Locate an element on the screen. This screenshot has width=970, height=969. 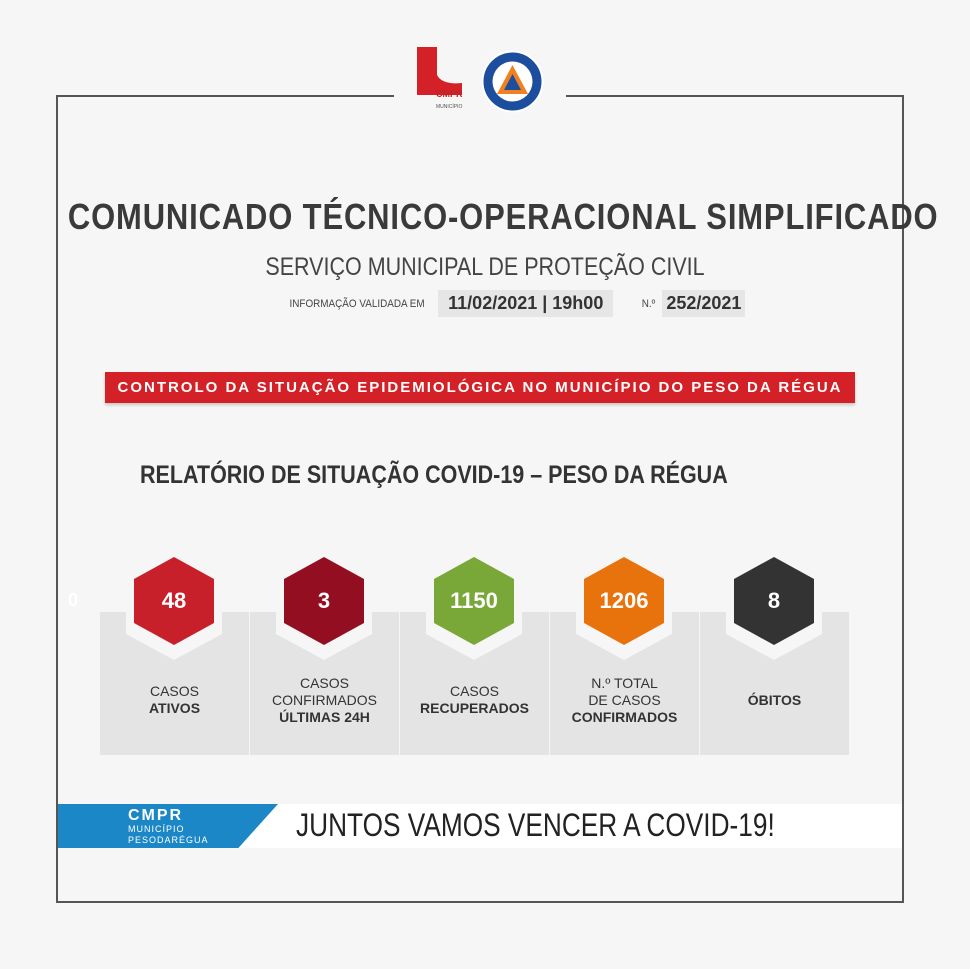
stat-label-bold: CONFIRMADOS is located at coordinates (624, 716).